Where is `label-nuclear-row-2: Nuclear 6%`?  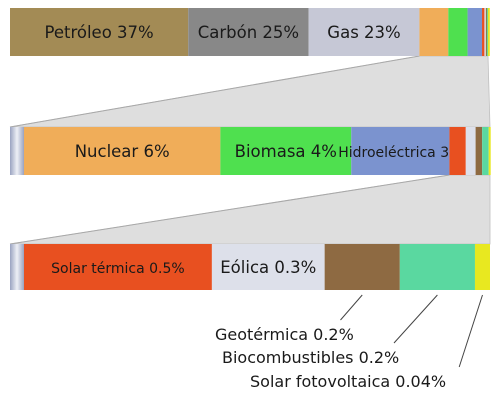
label-nuclear-row-2: Nuclear 6% is located at coordinates (122, 151).